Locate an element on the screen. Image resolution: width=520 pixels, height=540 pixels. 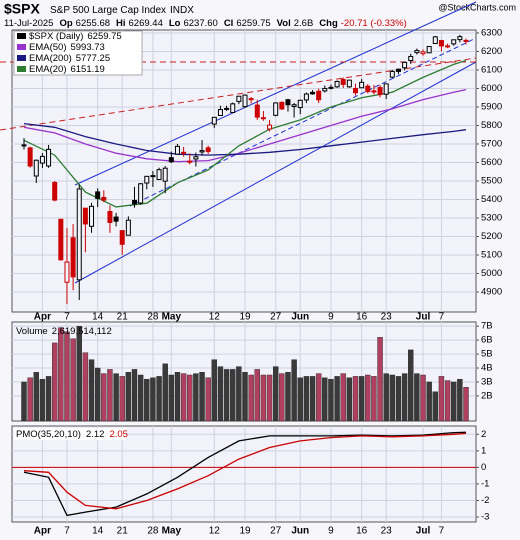
stat-value: 6237.60 is located at coordinates (200, 23).